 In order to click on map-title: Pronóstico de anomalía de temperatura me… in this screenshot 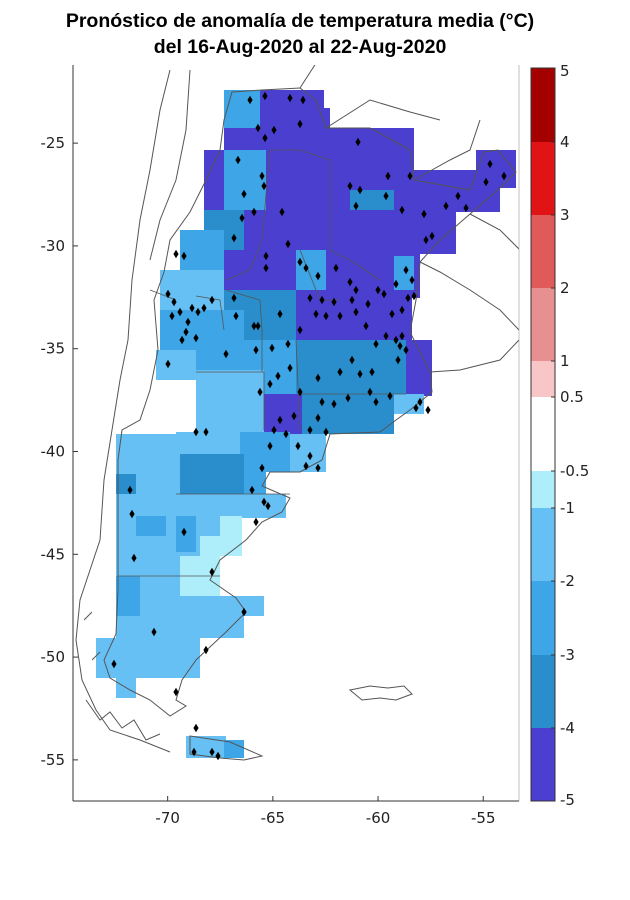, I will do `click(300, 34)`.